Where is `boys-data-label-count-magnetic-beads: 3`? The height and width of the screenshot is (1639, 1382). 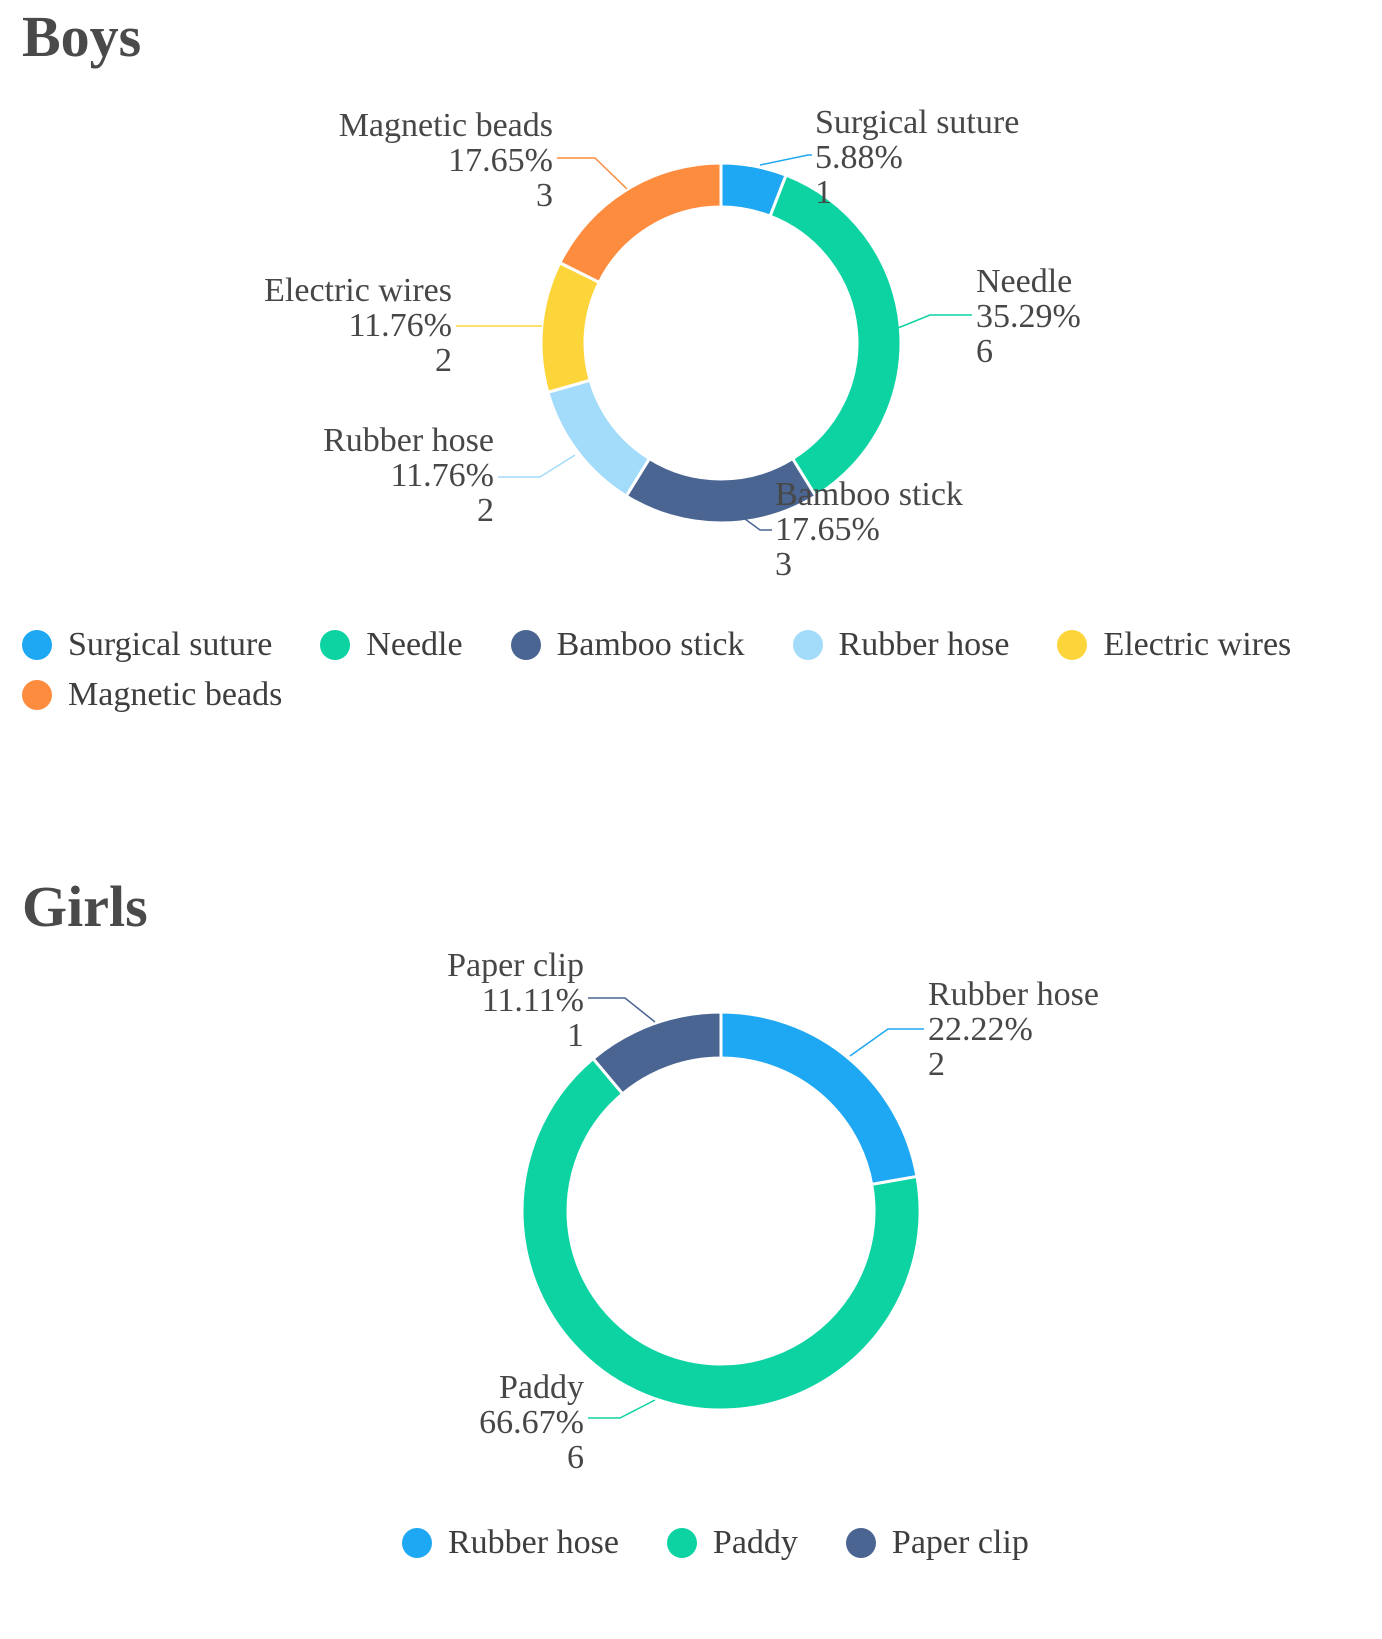
boys-data-label-count-magnetic-beads: 3 is located at coordinates (544, 195).